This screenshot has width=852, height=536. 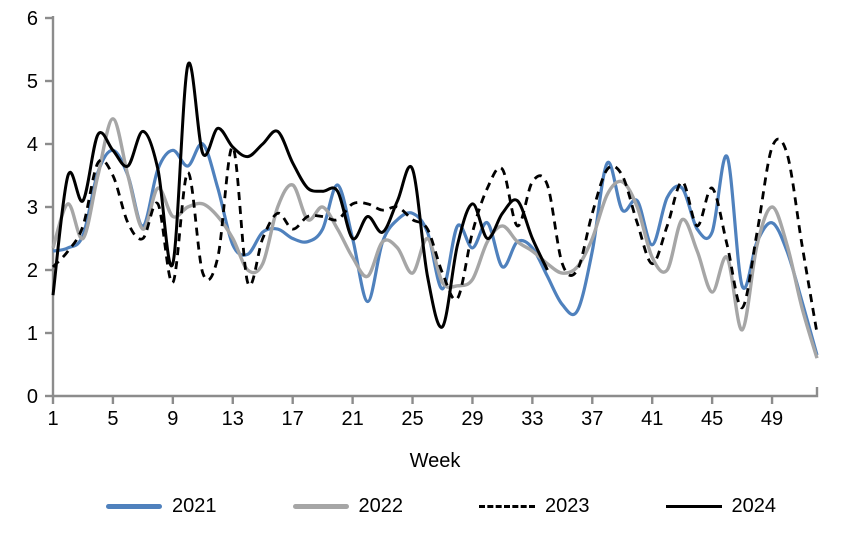 What do you see at coordinates (32, 145) in the screenshot?
I see `y-tick-label: 4` at bounding box center [32, 145].